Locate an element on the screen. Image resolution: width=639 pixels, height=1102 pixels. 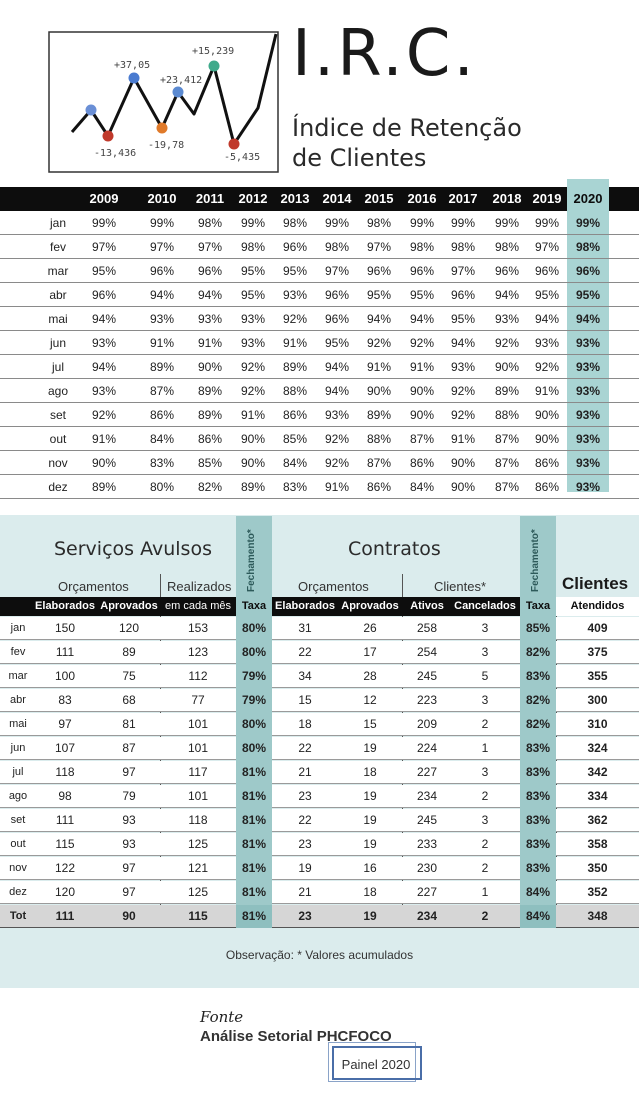
irc-row: nov 90% 83% 85% 90% 84% 92% 87% 86% 90% 87% 86% 93% is located at coordinates (319, 463).